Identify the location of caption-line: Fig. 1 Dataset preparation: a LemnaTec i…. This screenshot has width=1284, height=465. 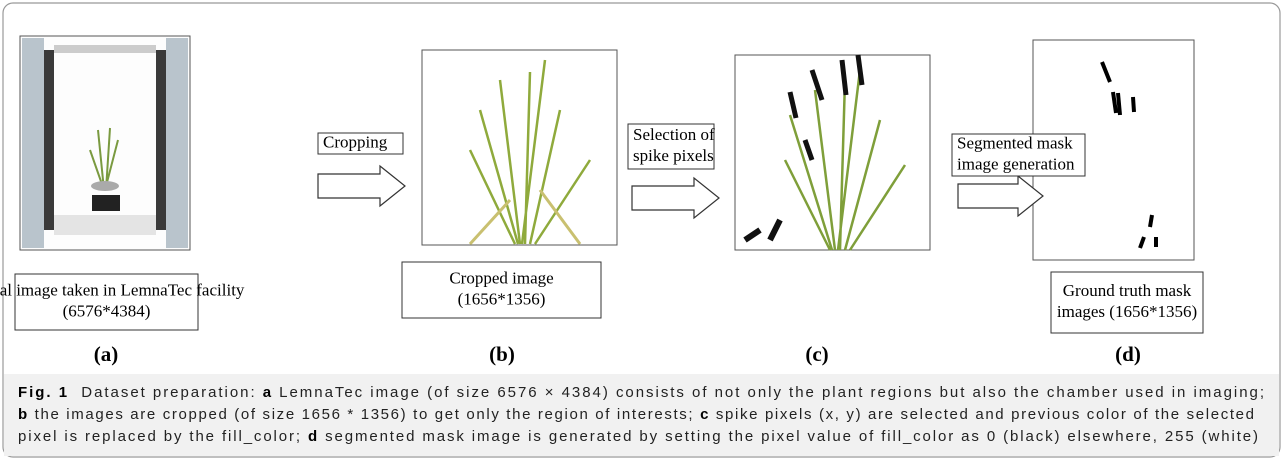
(641, 392).